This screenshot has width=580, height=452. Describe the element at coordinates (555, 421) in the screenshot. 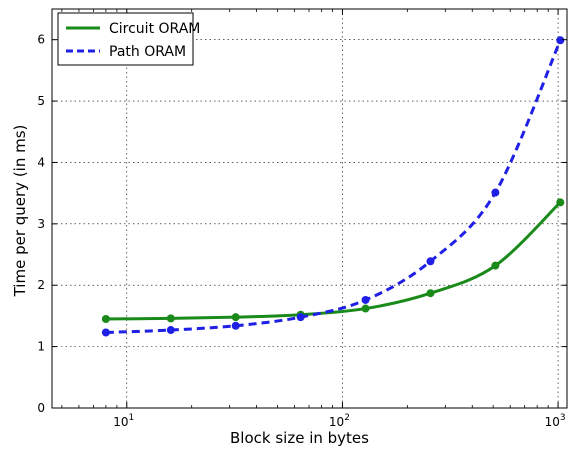

I see `x-tick-label: 10³` at that location.